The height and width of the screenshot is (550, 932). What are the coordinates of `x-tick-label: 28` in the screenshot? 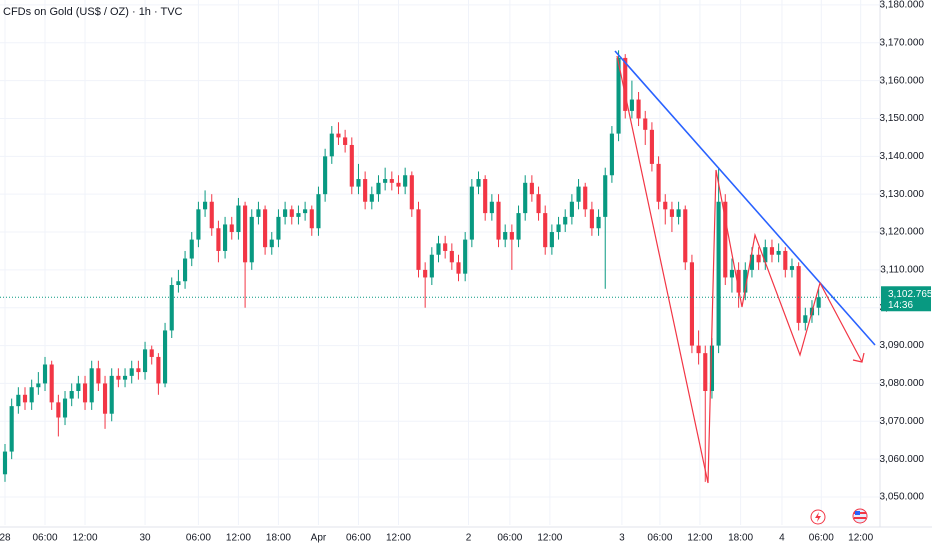 It's located at (5, 538).